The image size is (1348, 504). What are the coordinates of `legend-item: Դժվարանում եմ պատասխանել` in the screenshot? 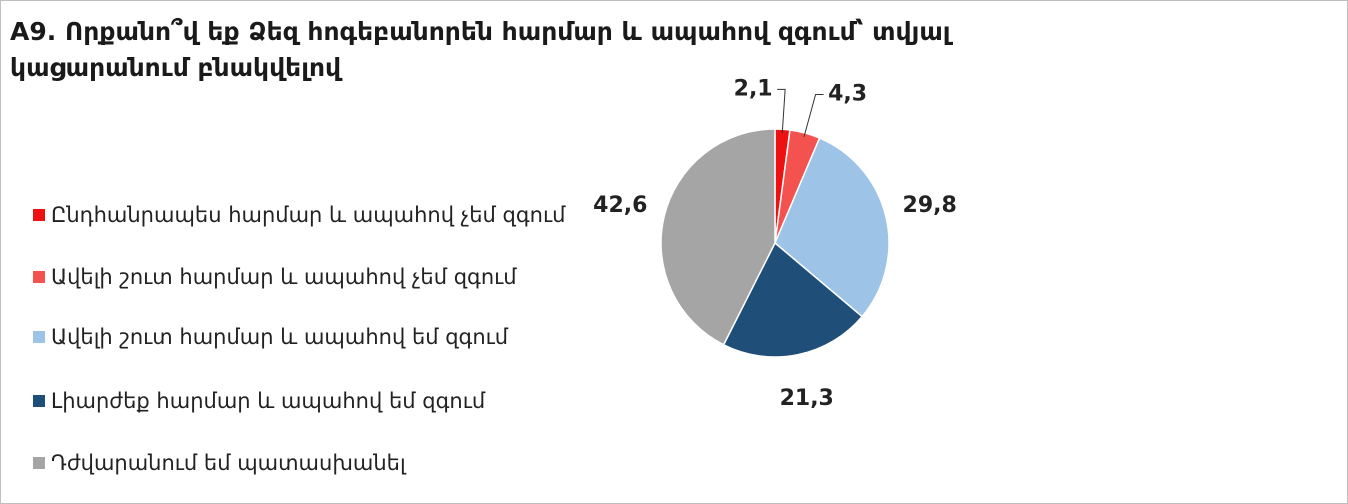 It's located at (303, 463).